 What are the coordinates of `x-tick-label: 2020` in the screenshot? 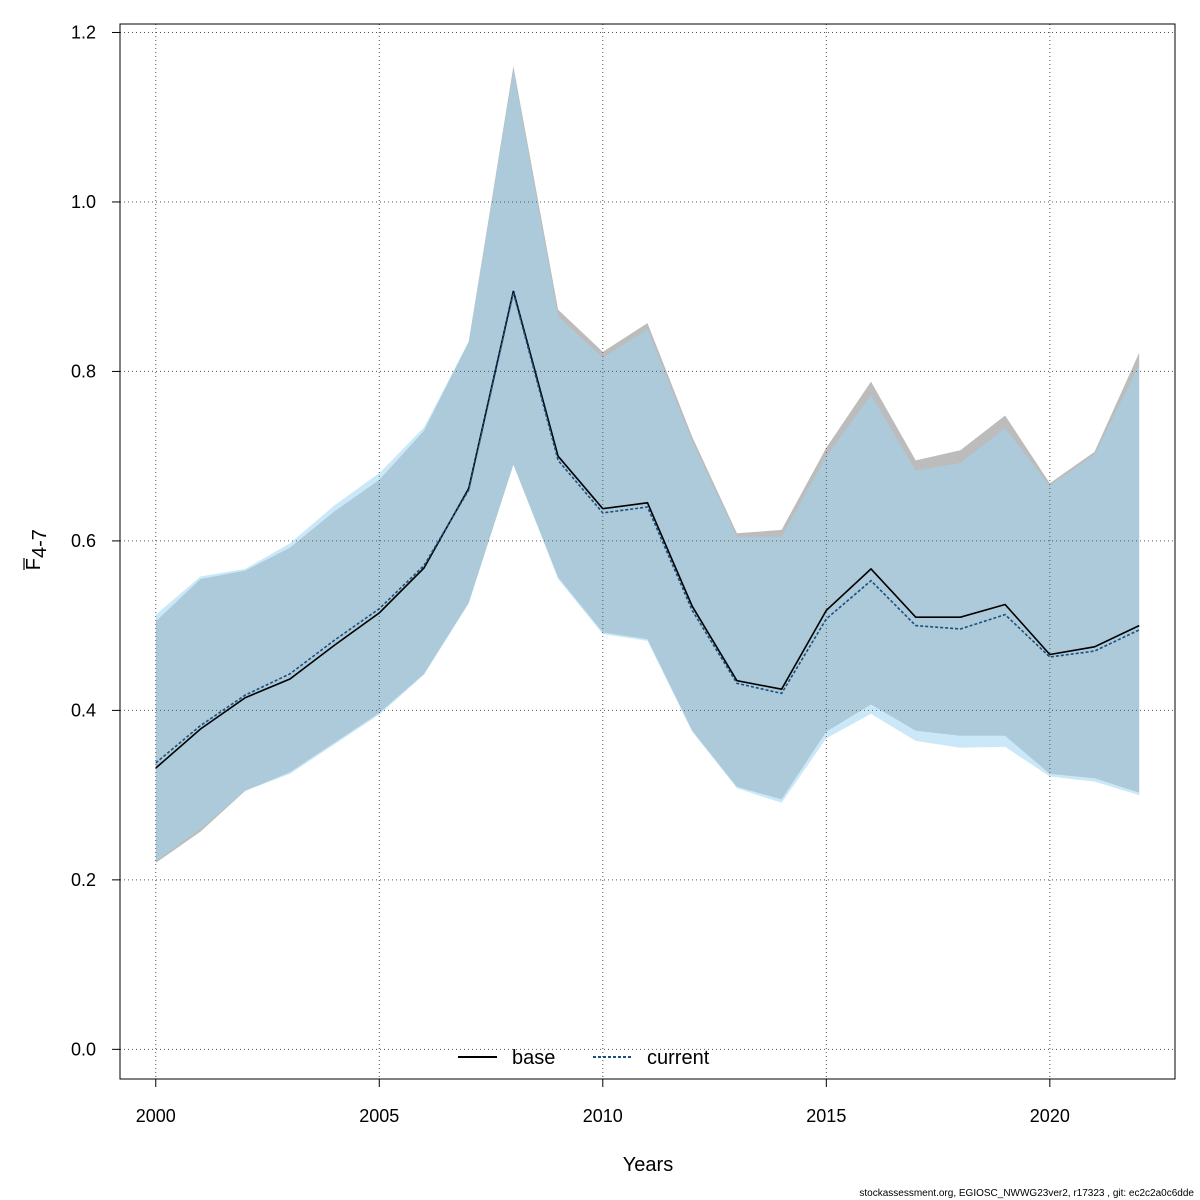 It's located at (1050, 1116).